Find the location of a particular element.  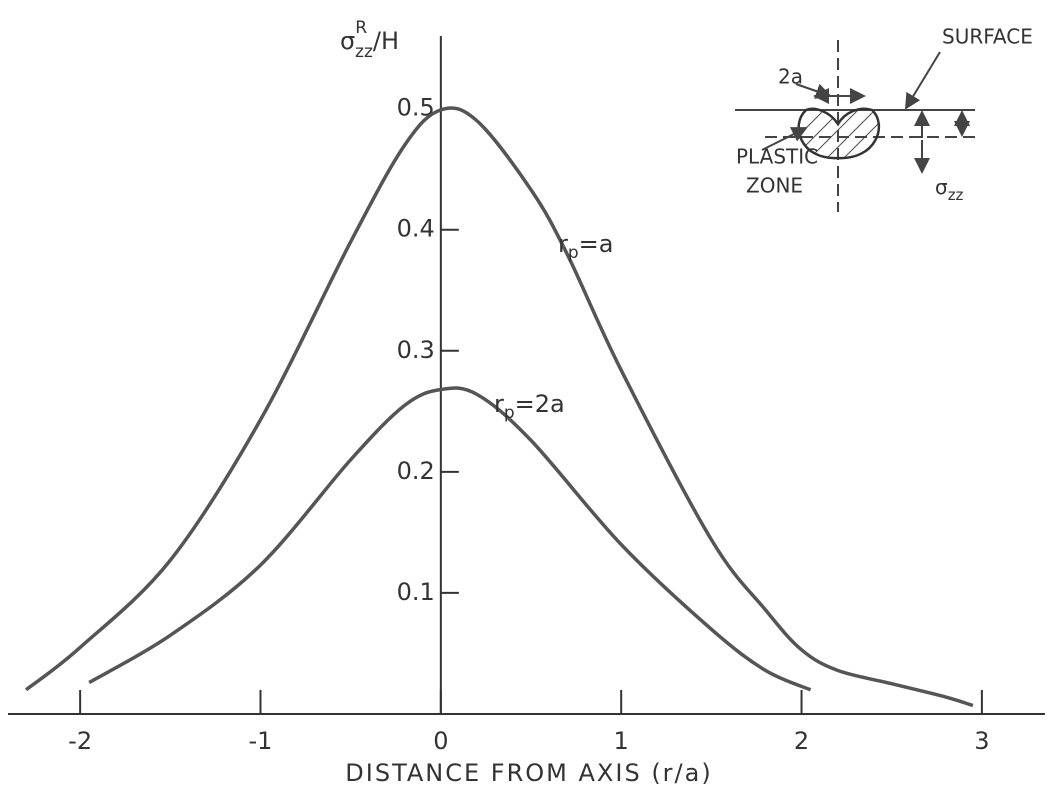

zone-label: ZONE is located at coordinates (774, 186).